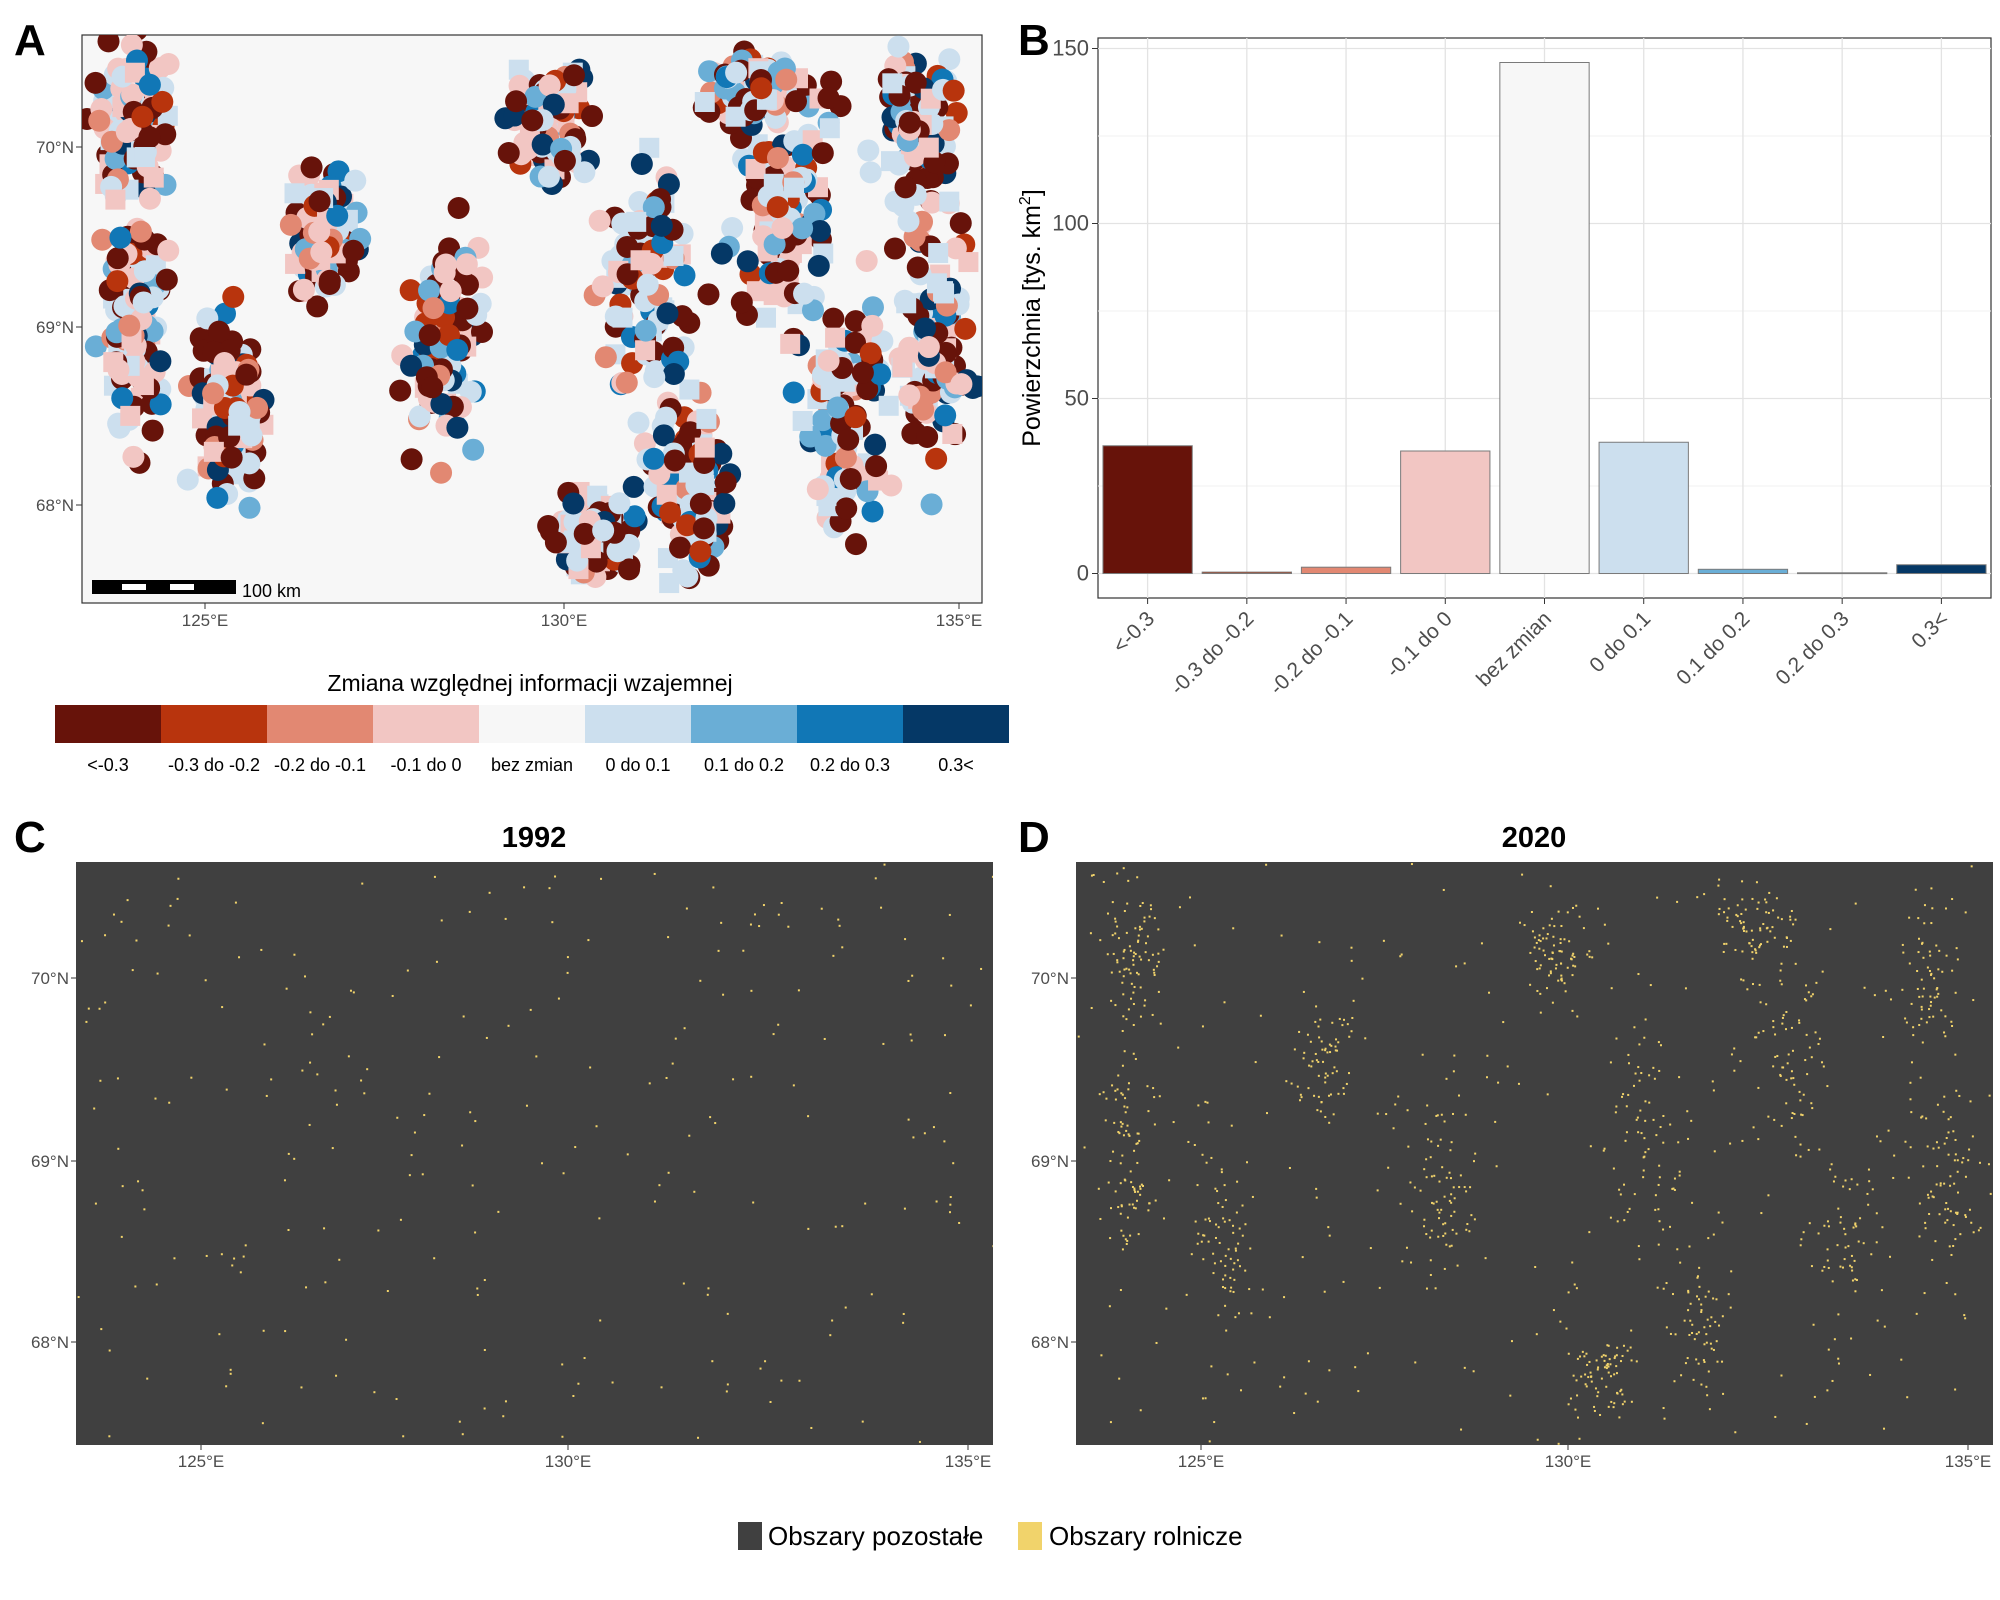  What do you see at coordinates (850, 765) in the screenshot?
I see `legend-class-label: 0.2 do 0.3` at bounding box center [850, 765].